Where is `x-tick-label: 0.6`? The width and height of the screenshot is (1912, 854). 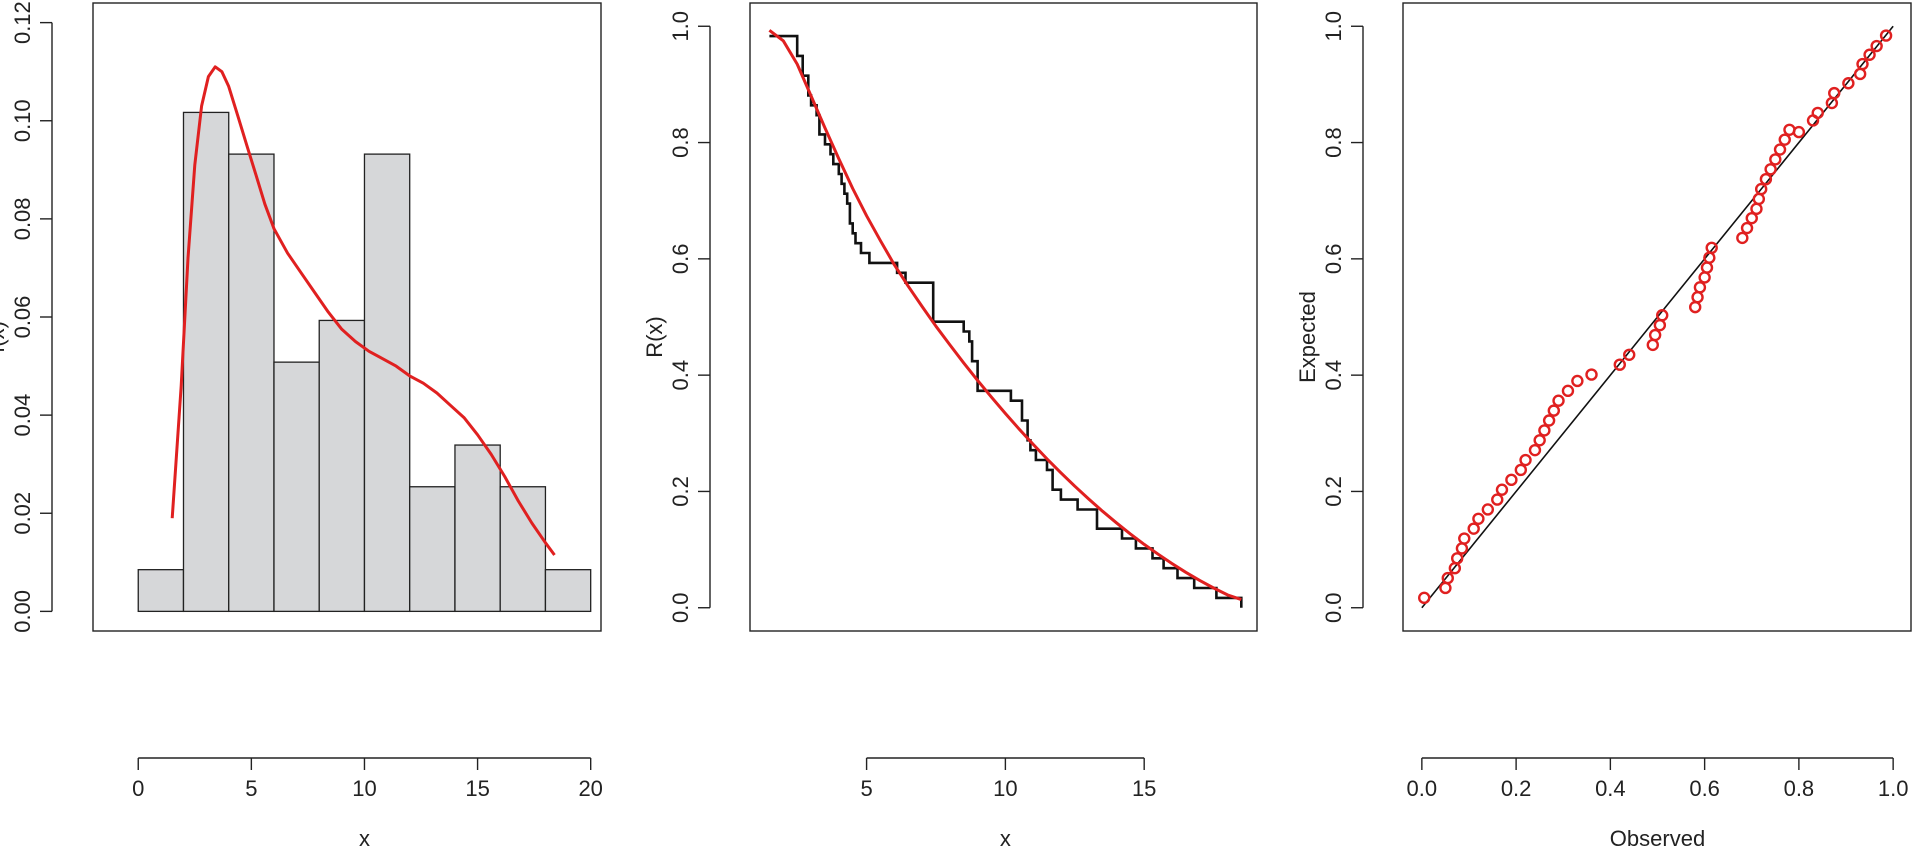 x-tick-label: 0.6 is located at coordinates (1704, 788).